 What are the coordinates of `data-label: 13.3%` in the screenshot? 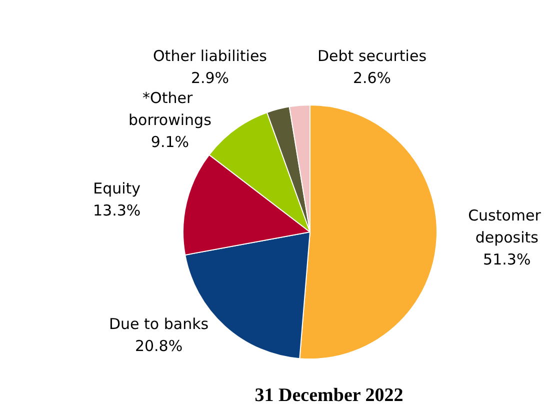 It's located at (117, 211).